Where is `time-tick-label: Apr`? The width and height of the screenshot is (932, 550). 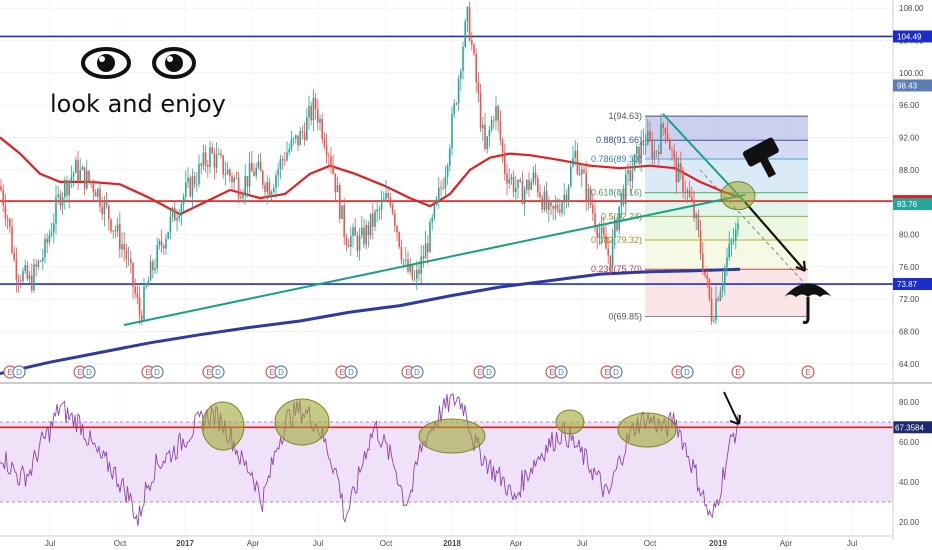 time-tick-label: Apr is located at coordinates (786, 543).